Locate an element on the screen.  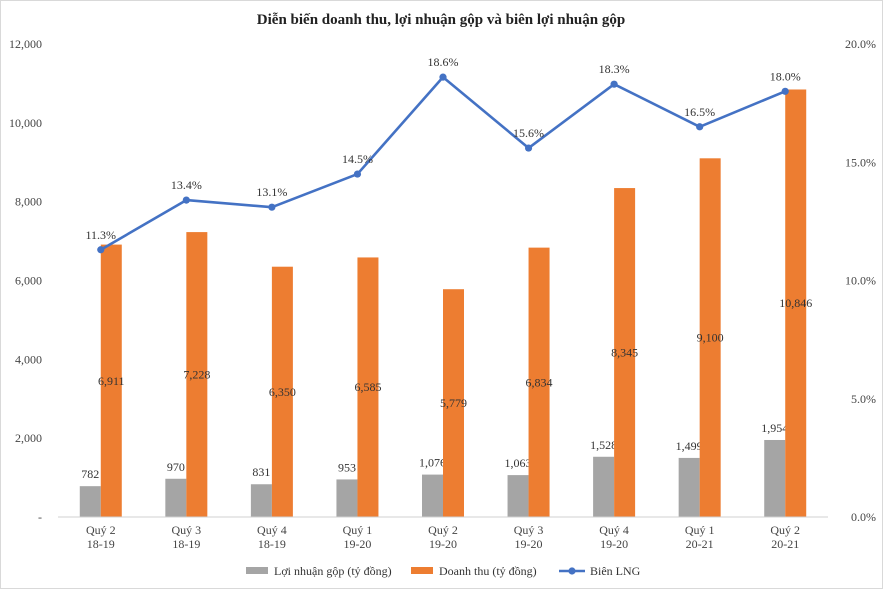
profit-data-label: 1,063 is located at coordinates (518, 463).